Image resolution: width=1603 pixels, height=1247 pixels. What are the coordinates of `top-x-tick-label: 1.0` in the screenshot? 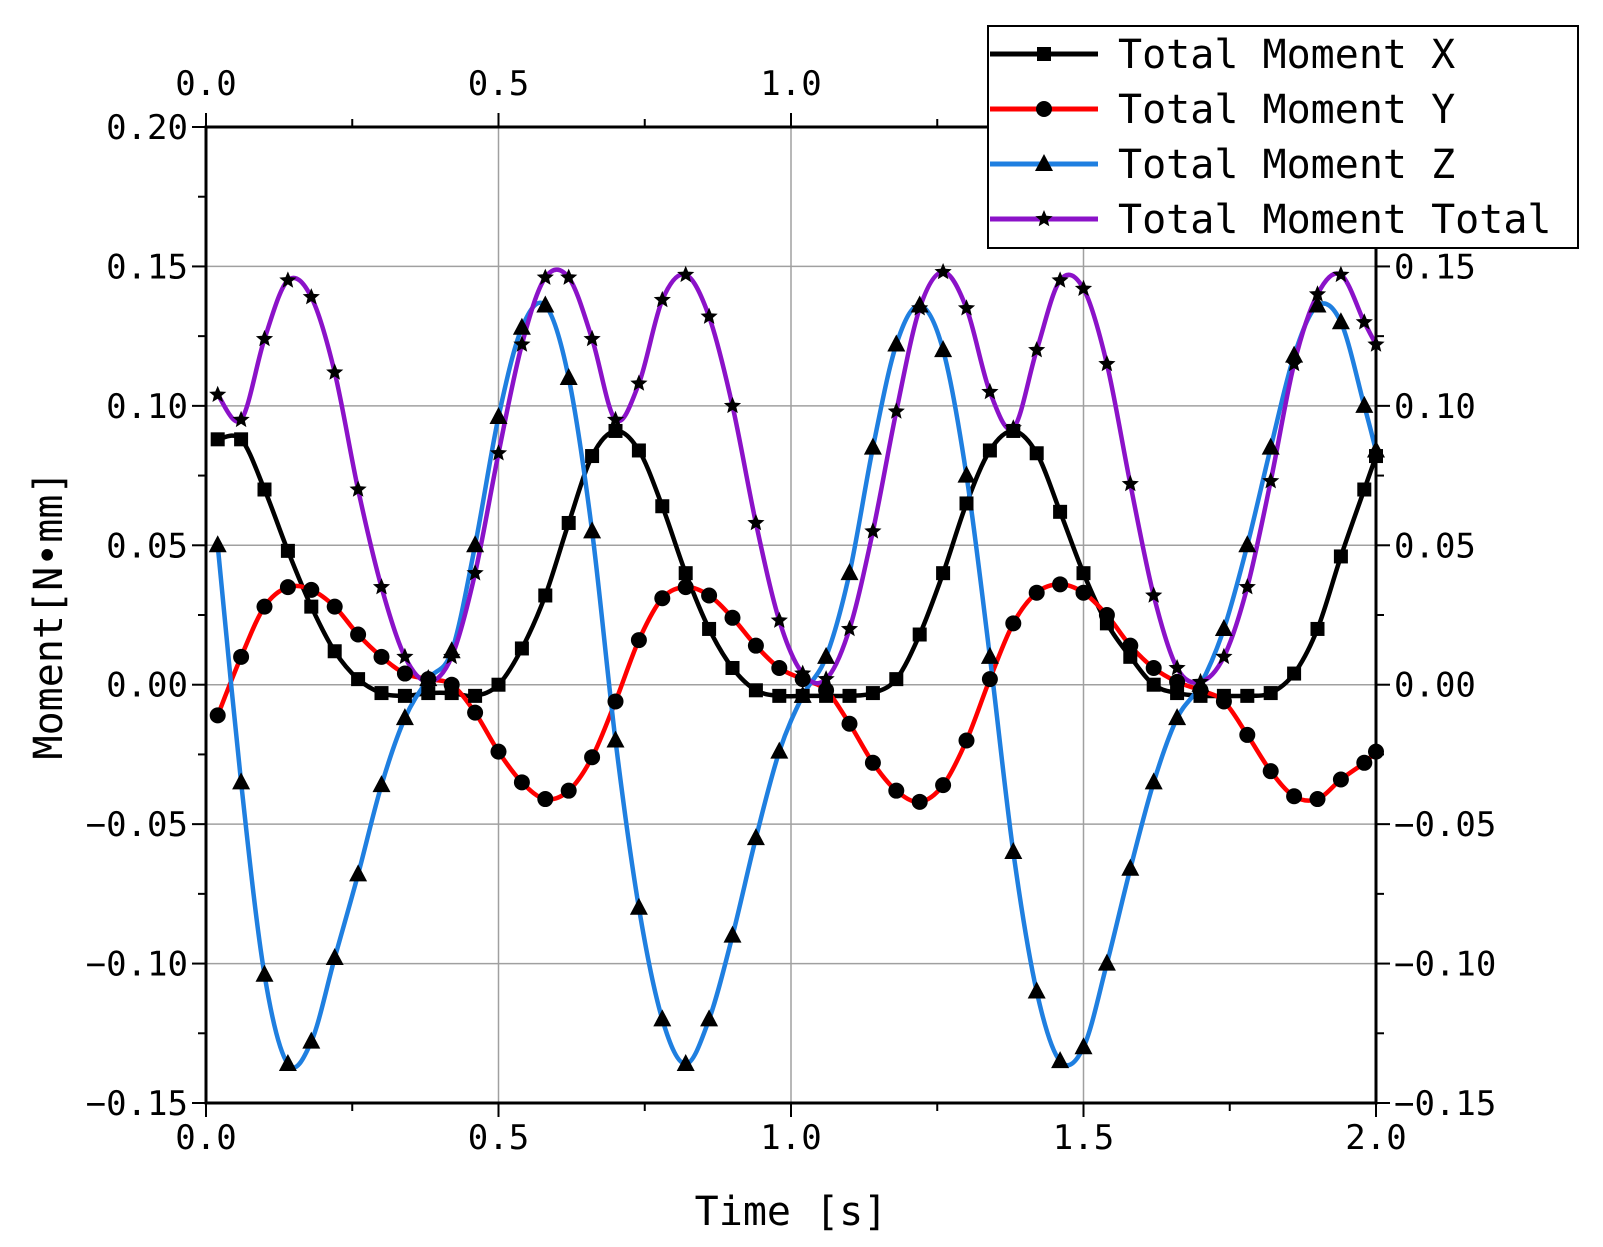 It's located at (790, 84).